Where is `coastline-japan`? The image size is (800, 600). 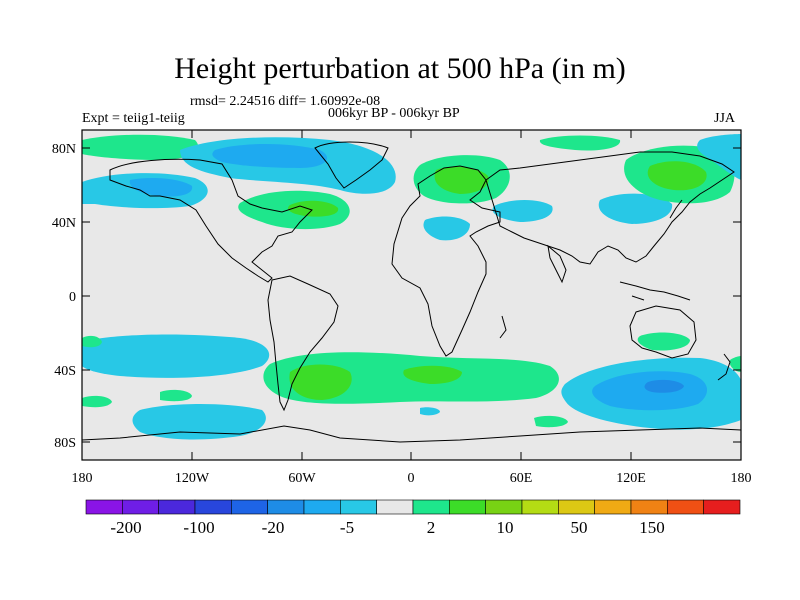
coastline-japan is located at coordinates (676, 209).